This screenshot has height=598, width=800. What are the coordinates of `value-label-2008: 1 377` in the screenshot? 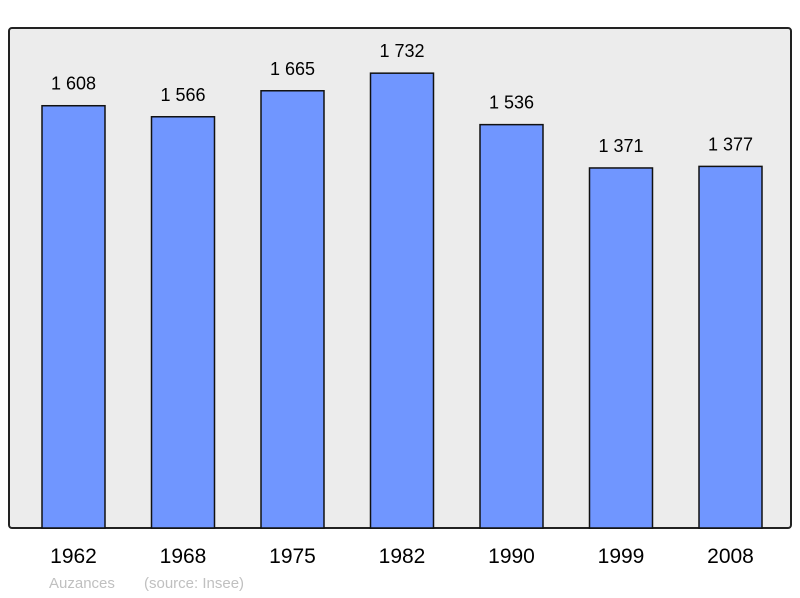 It's located at (730, 144).